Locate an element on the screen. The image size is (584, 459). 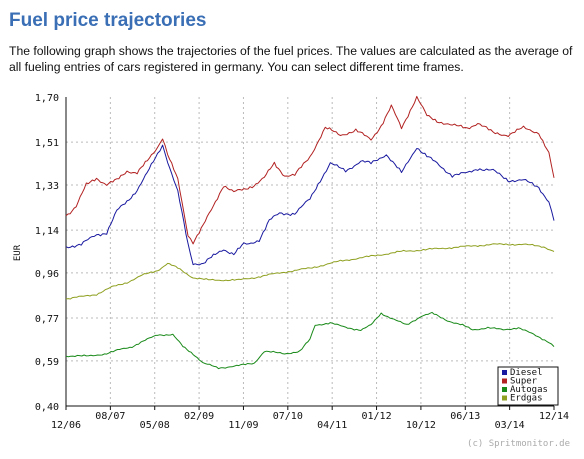
y-tick-label: 0,59 is located at coordinates (47, 362).